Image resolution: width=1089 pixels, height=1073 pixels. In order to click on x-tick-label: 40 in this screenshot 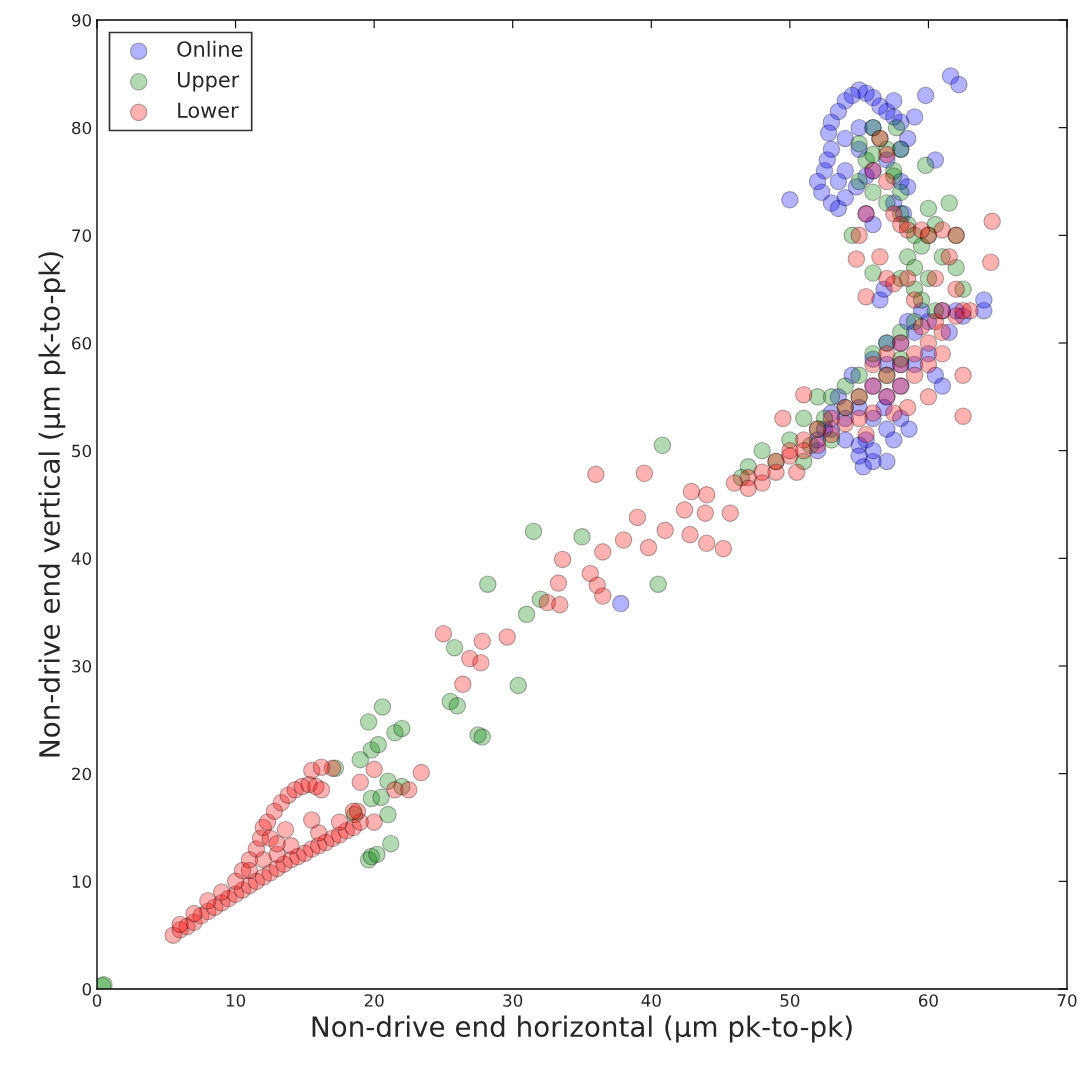, I will do `click(651, 1000)`.